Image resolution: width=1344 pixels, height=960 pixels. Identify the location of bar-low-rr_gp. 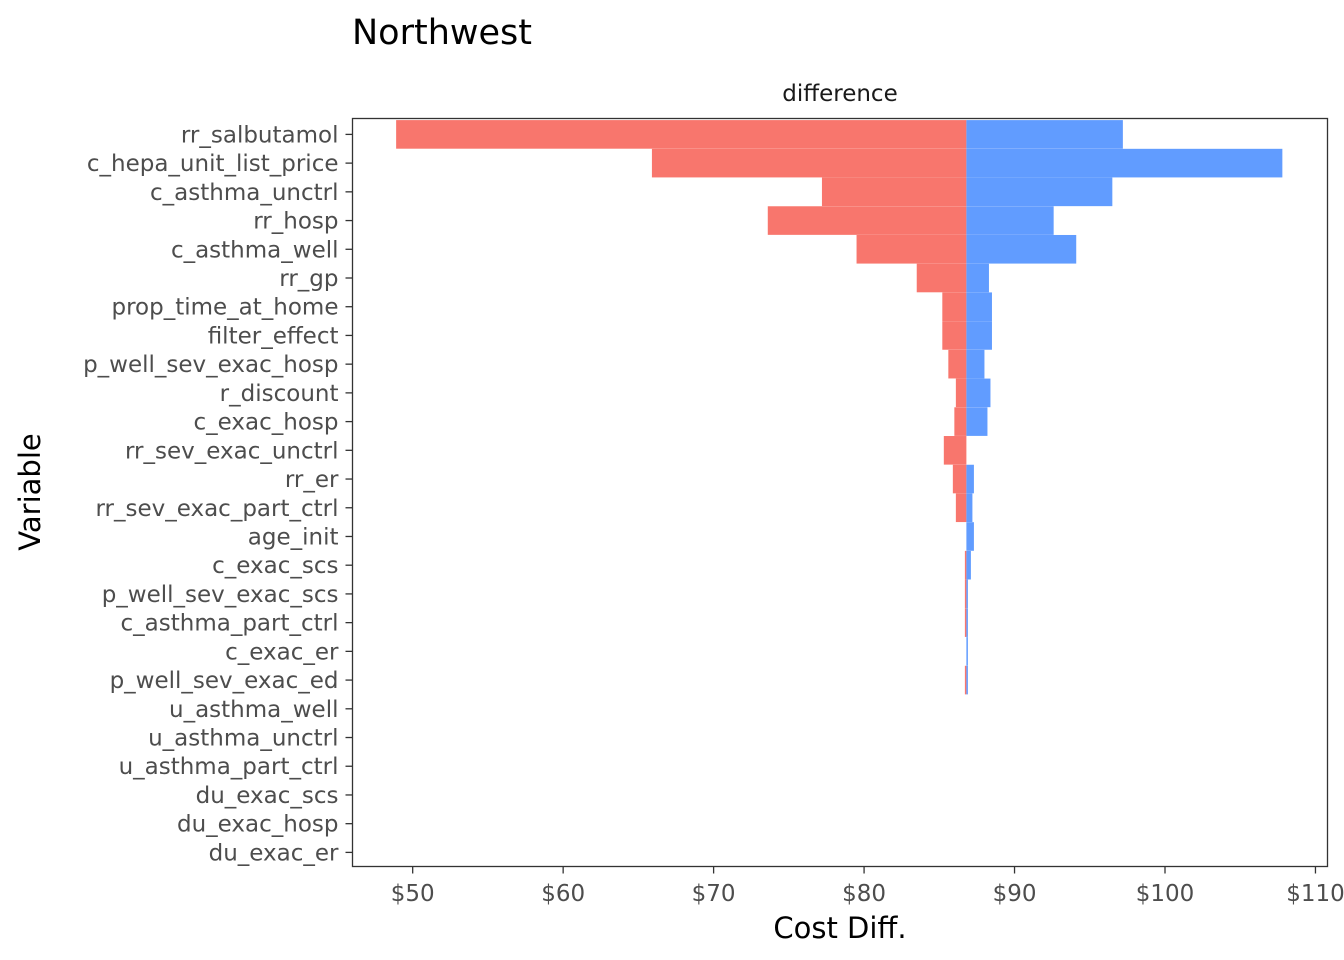
(941, 278).